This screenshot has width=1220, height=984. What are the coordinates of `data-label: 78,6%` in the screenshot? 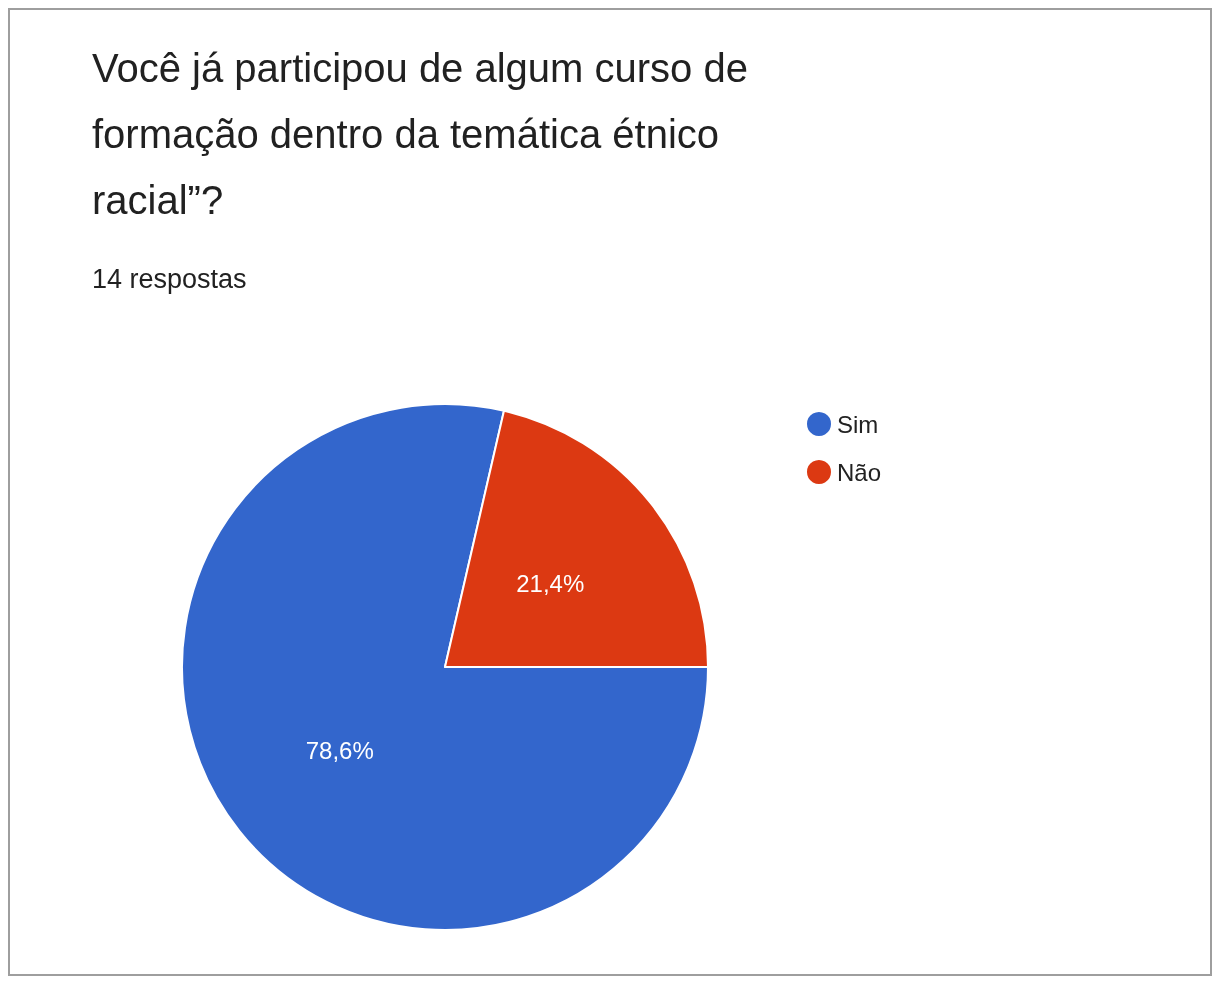 It's located at (339, 751).